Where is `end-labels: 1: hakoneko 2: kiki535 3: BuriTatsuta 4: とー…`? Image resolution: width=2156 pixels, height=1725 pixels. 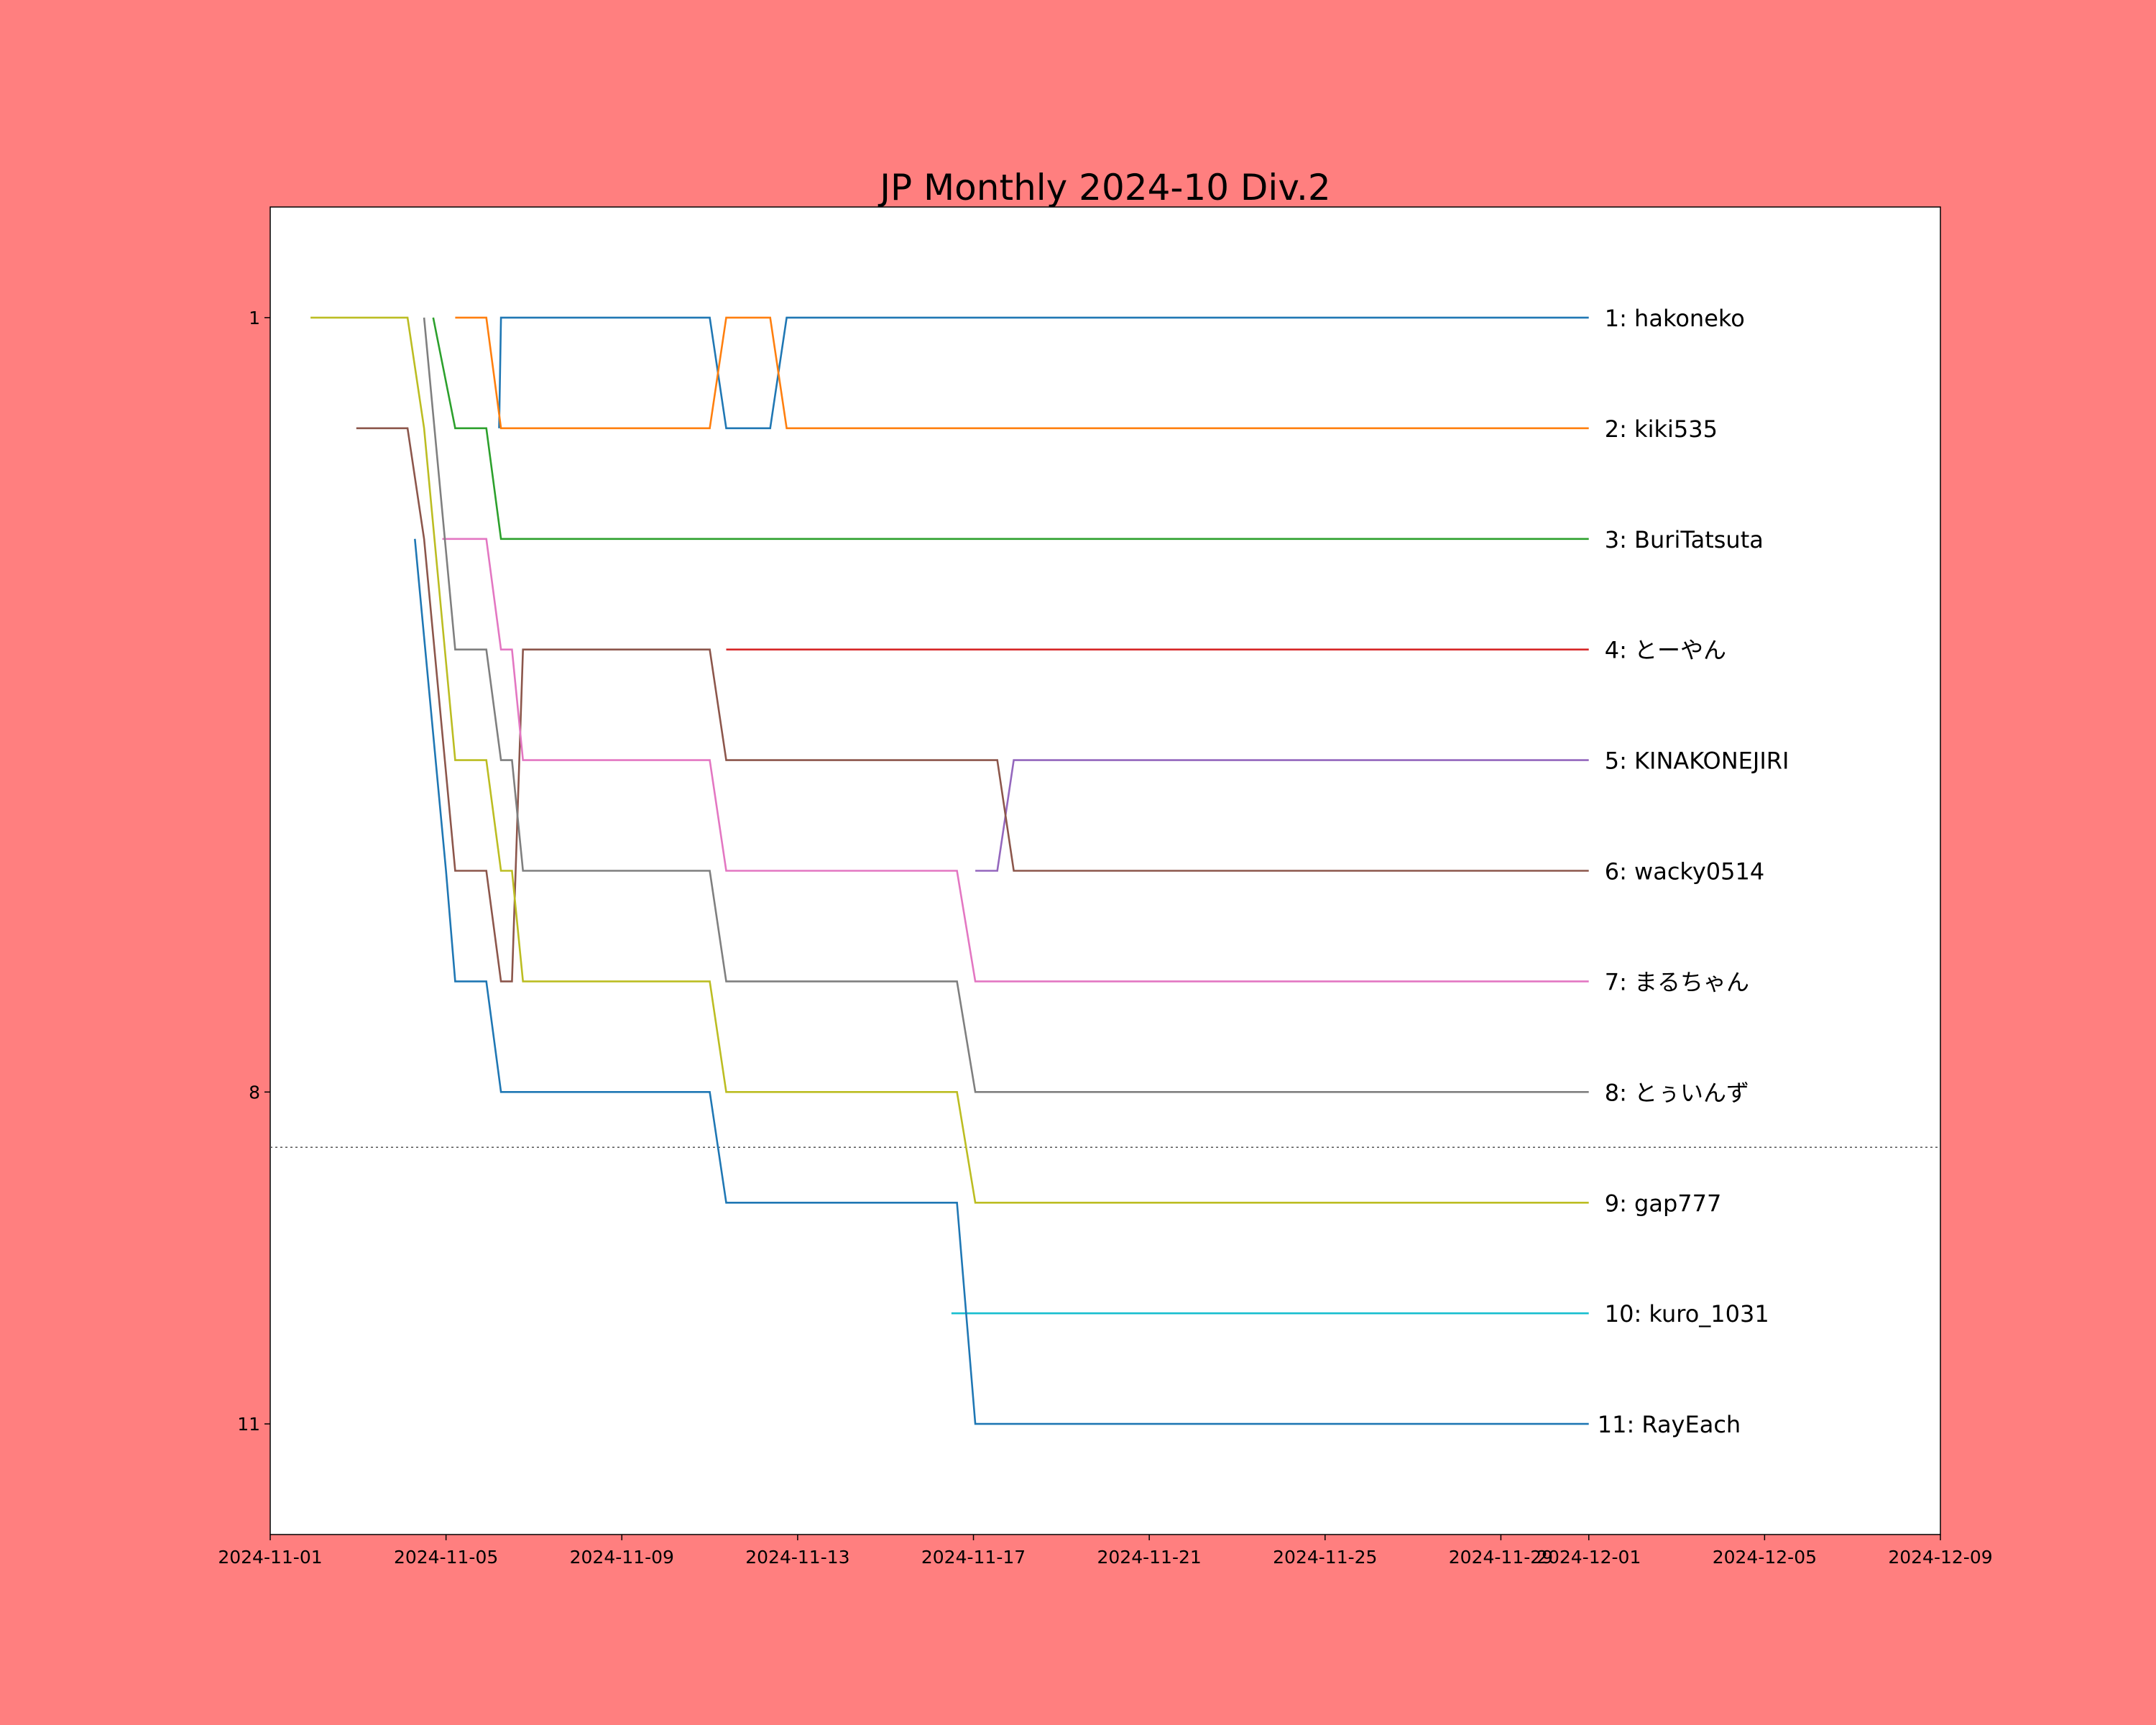
end-labels: 1: hakoneko 2: kiki535 3: BuriTatsuta 4: とー… is located at coordinates (1693, 871).